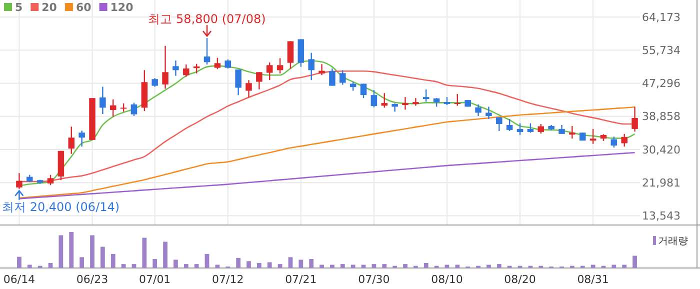 The width and height of the screenshot is (700, 289). Describe the element at coordinates (673, 241) in the screenshot. I see `legend-label: 거래량` at that location.